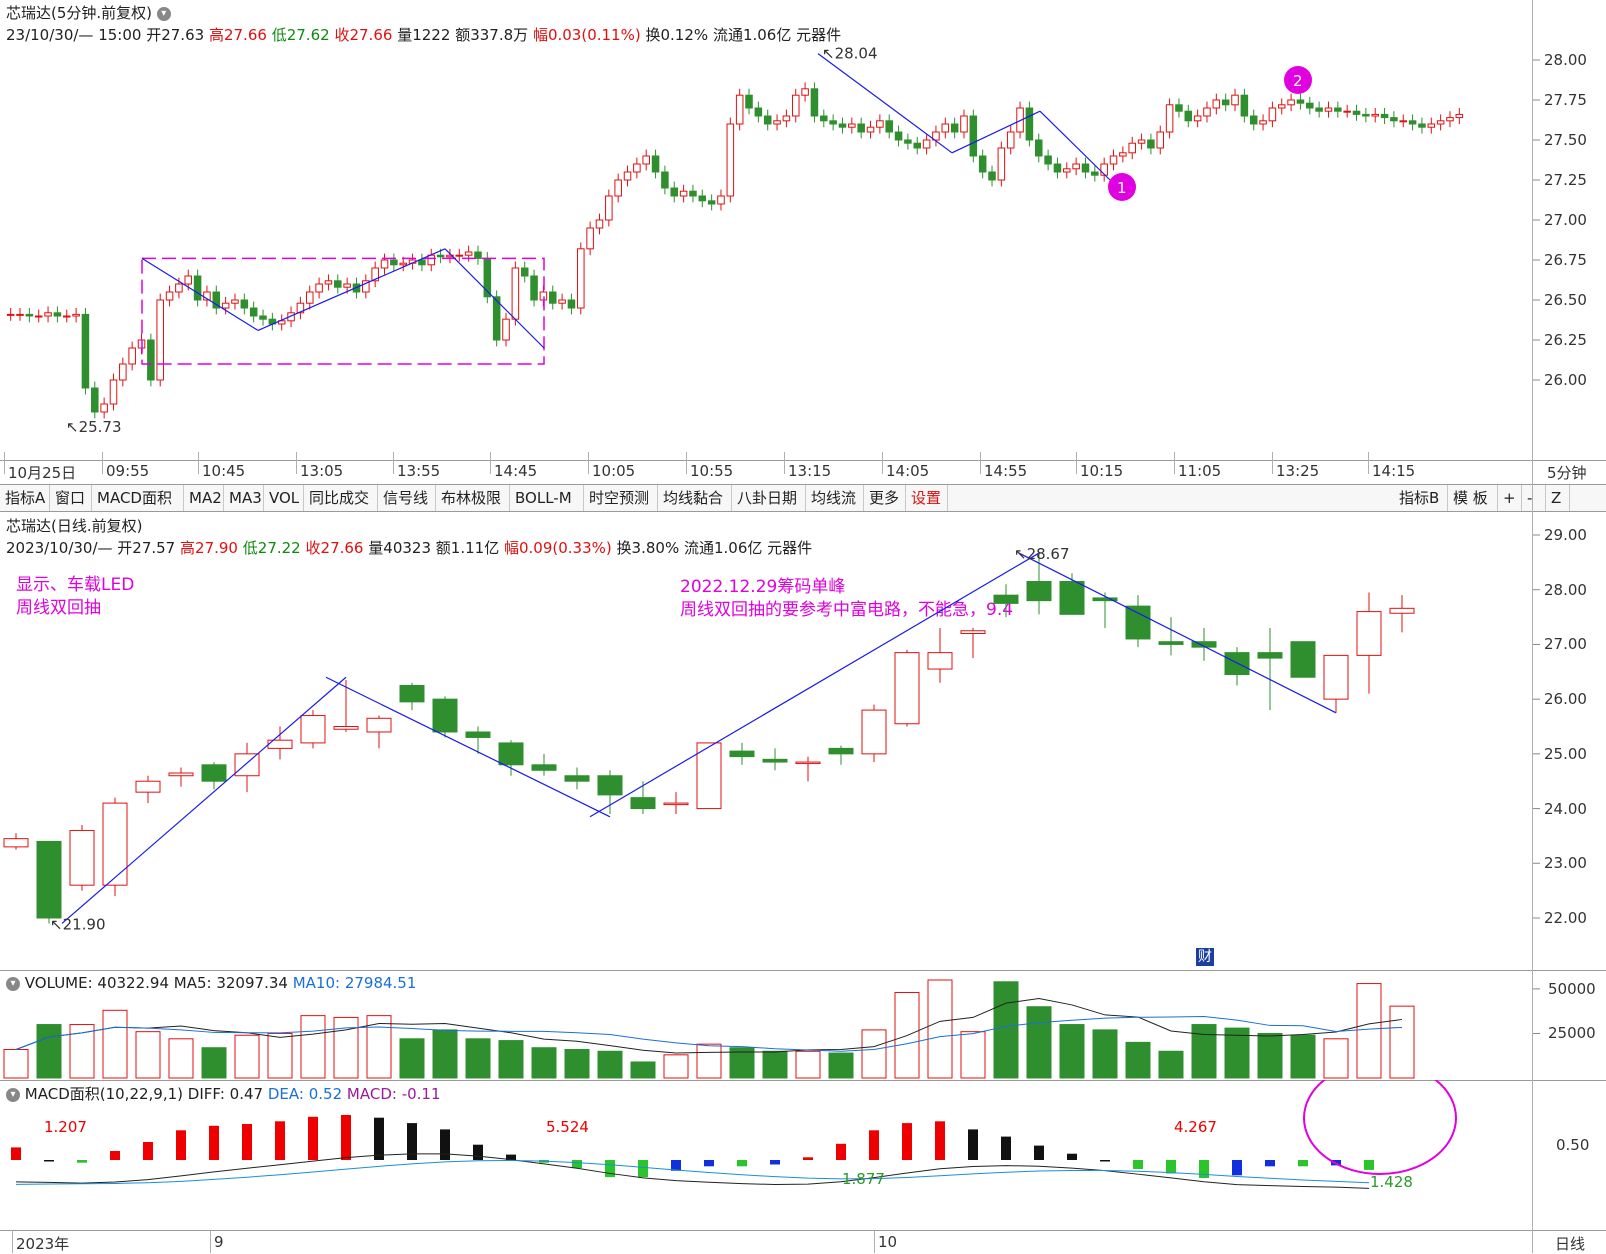  What do you see at coordinates (25, 498) in the screenshot?
I see `toolbar-item: 指标A` at bounding box center [25, 498].